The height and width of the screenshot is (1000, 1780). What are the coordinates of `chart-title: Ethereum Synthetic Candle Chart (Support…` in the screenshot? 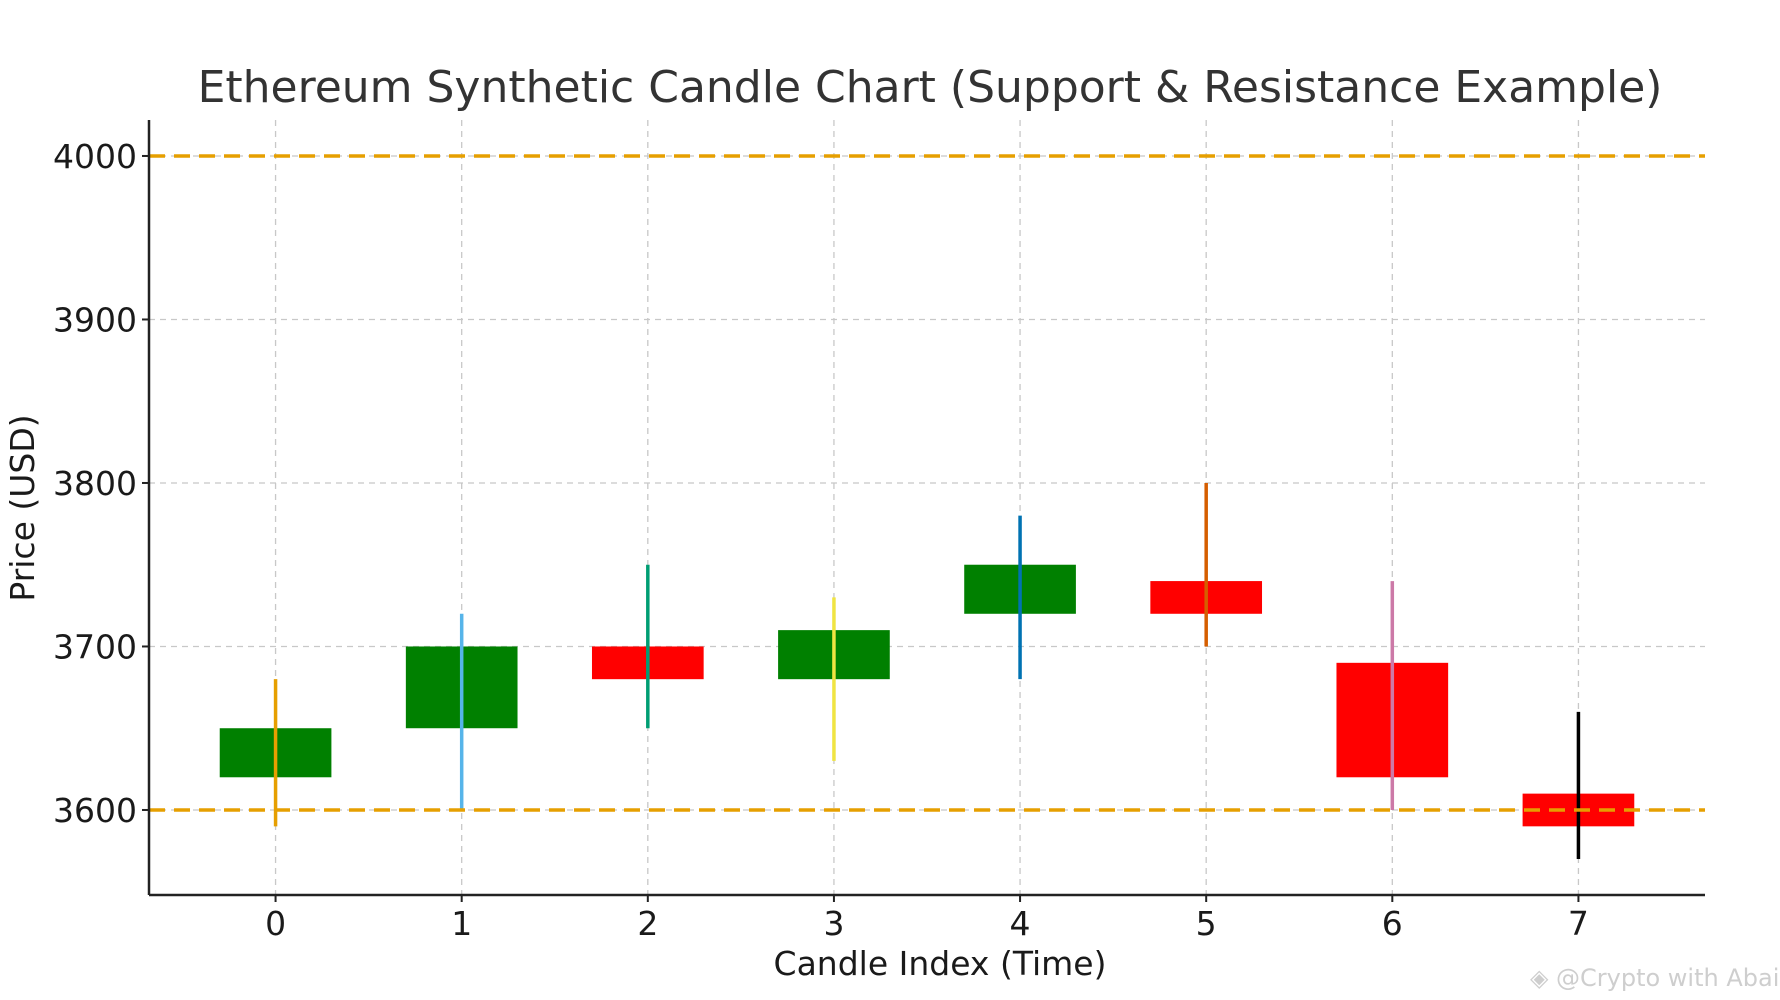 It's located at (930, 87).